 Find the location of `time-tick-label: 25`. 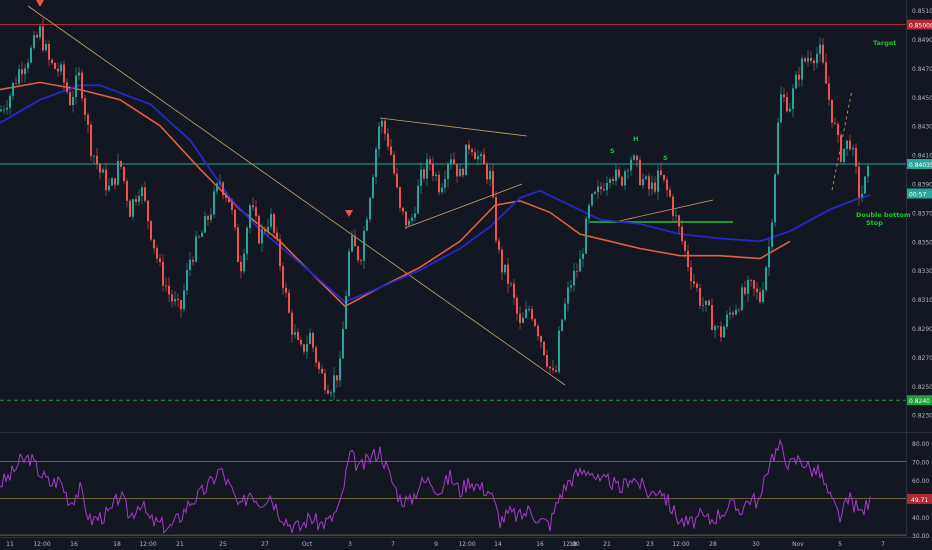

time-tick-label: 25 is located at coordinates (223, 544).